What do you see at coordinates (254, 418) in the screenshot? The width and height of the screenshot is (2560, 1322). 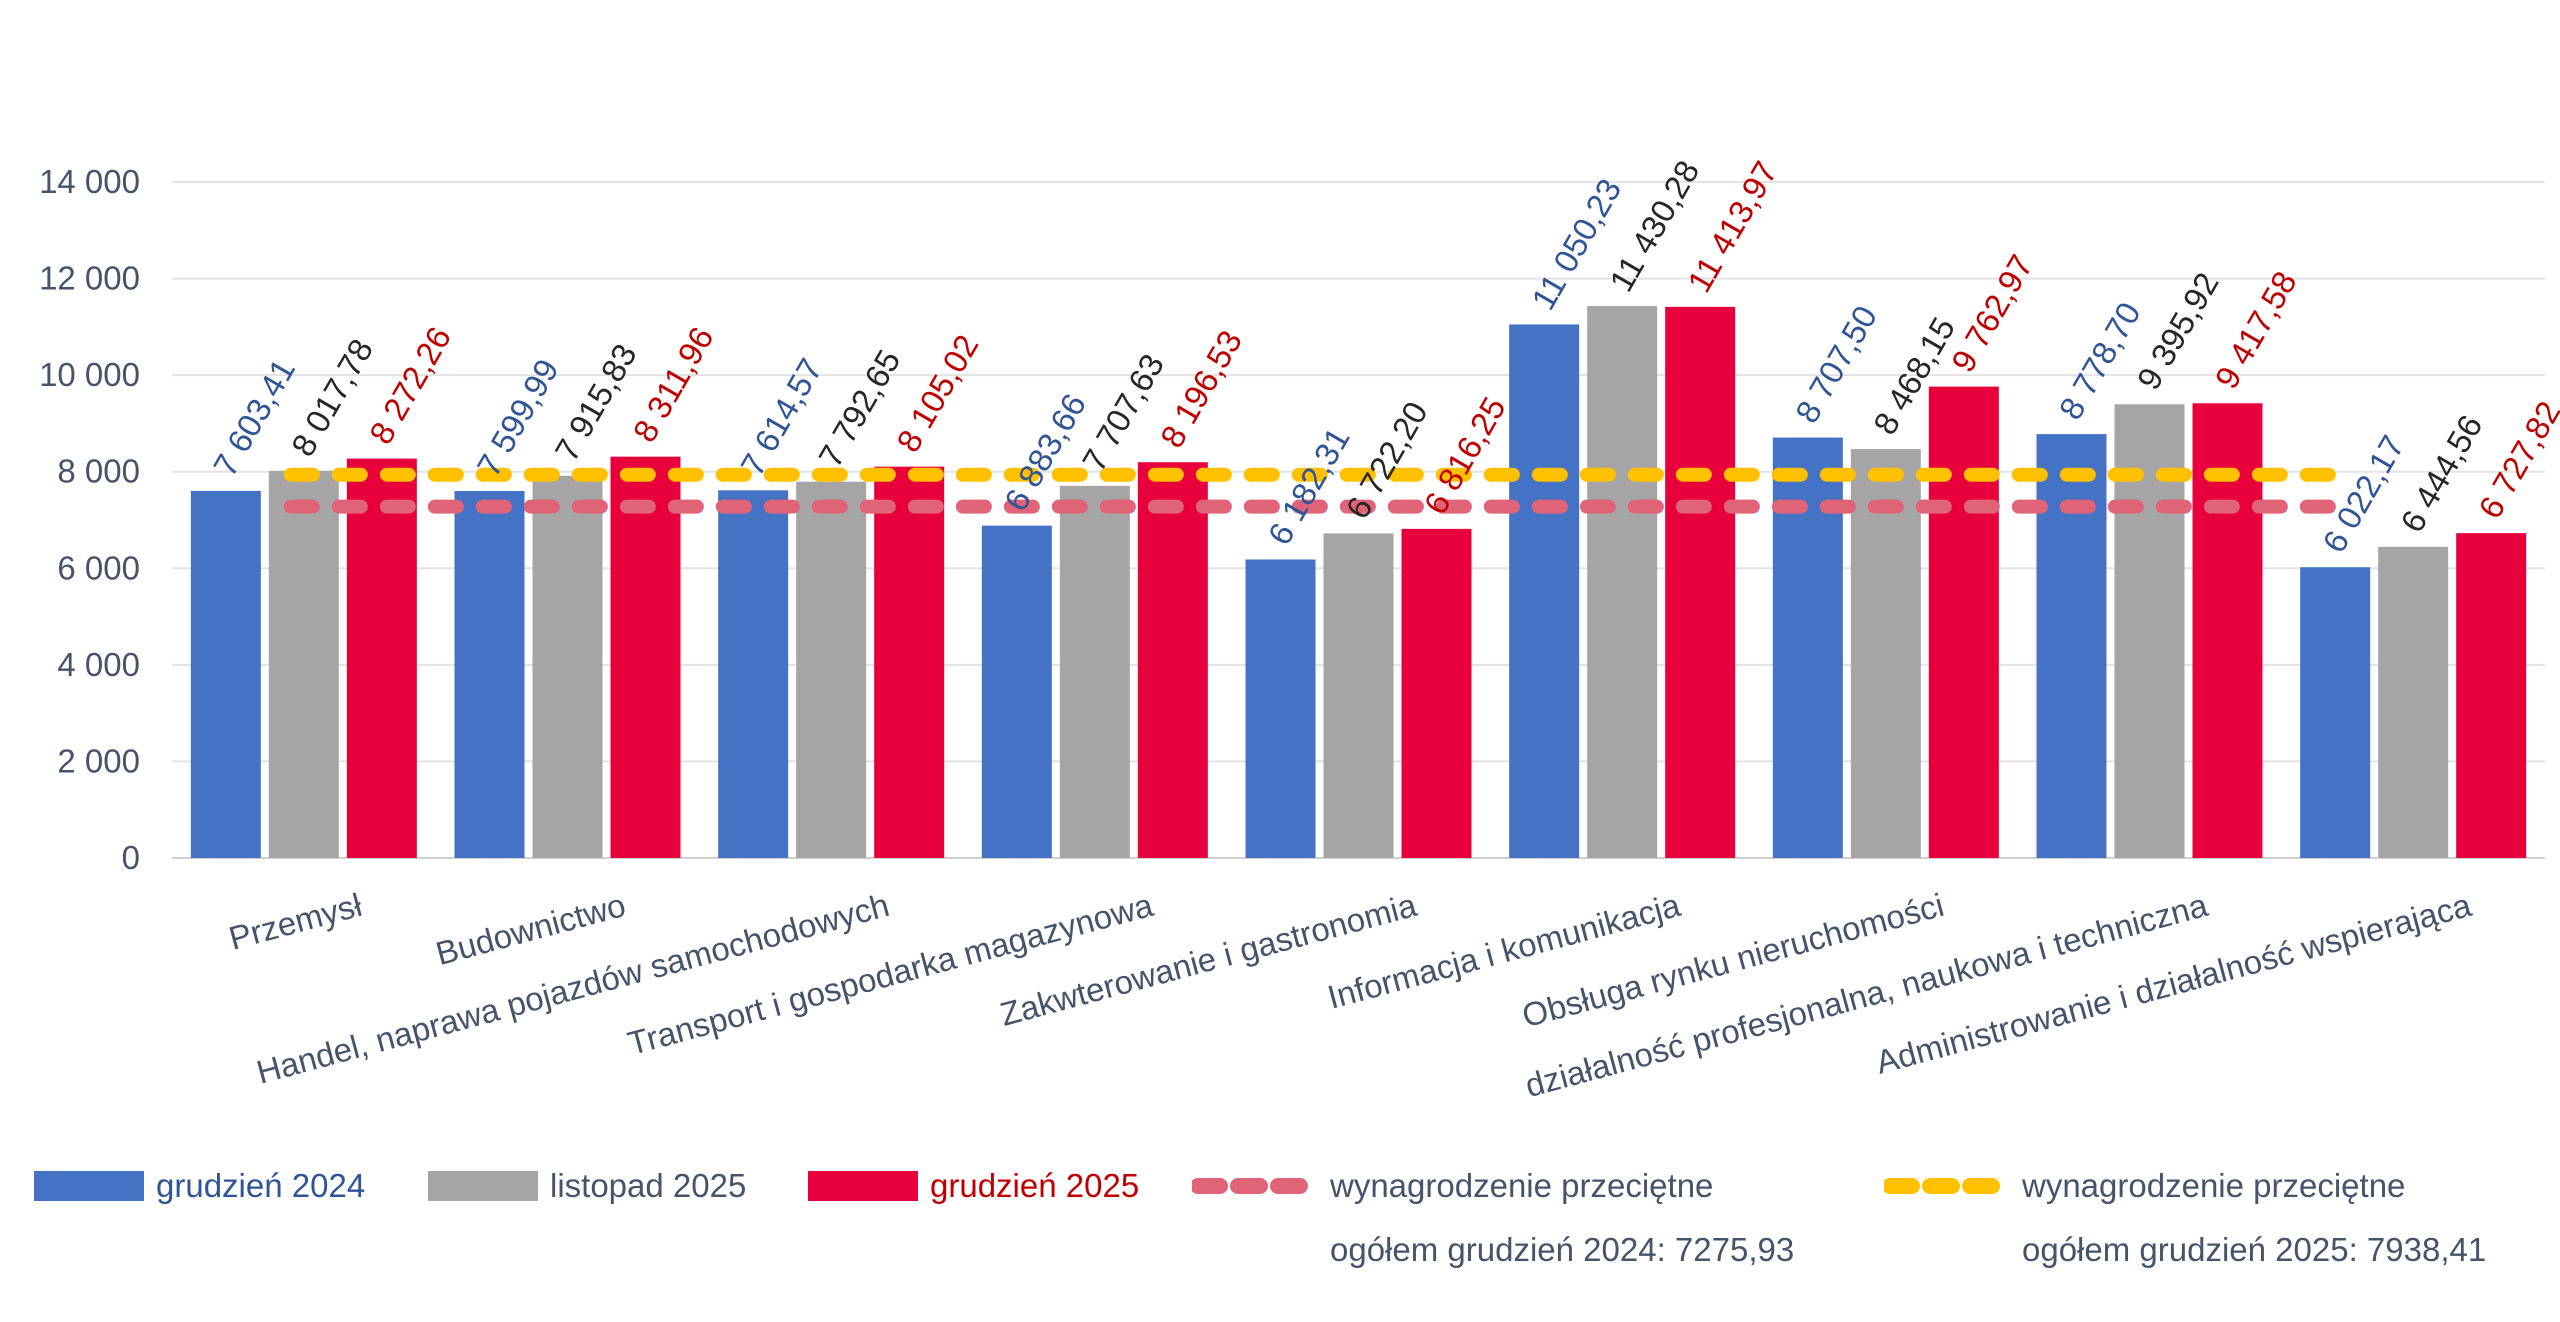 I see `data-label: 7 603,41` at bounding box center [254, 418].